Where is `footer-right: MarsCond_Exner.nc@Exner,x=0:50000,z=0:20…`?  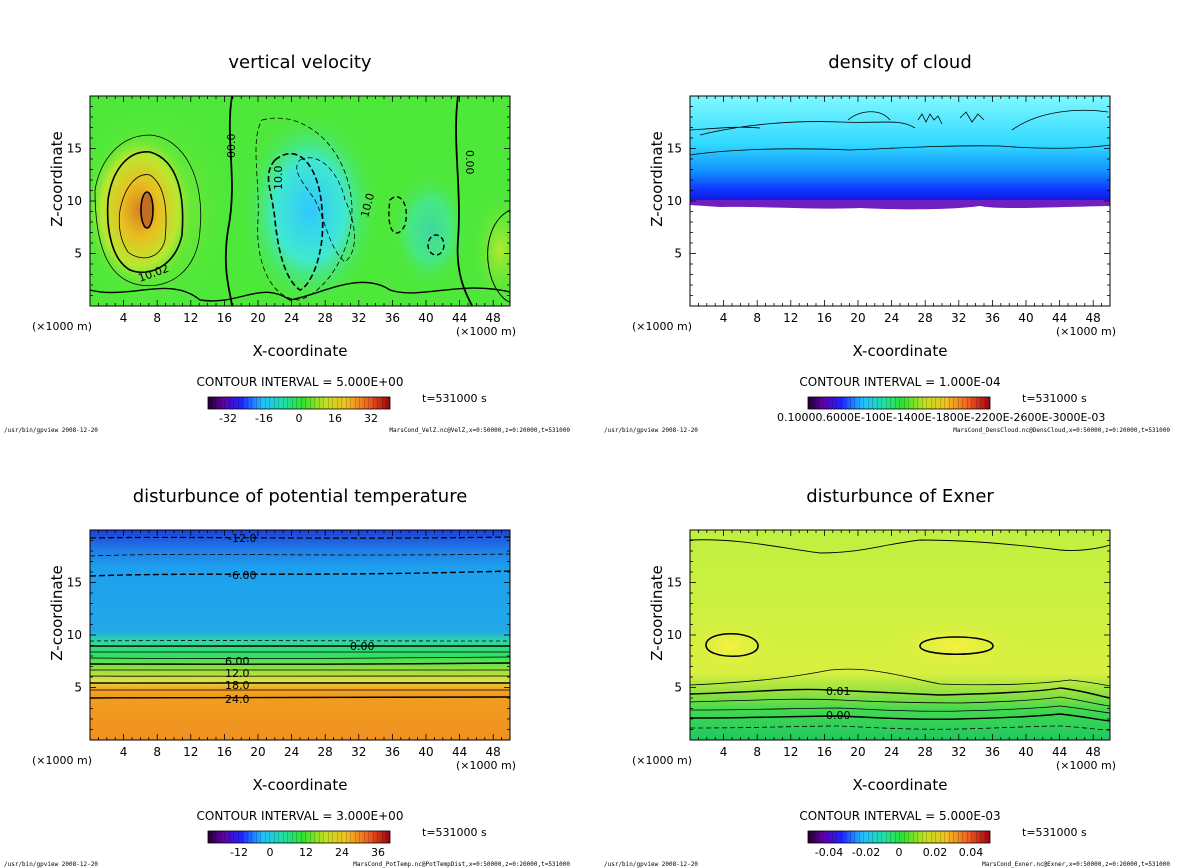
footer-right: MarsCond_Exner.nc@Exner,x=0:50000,z=0:20… is located at coordinates (1076, 864).